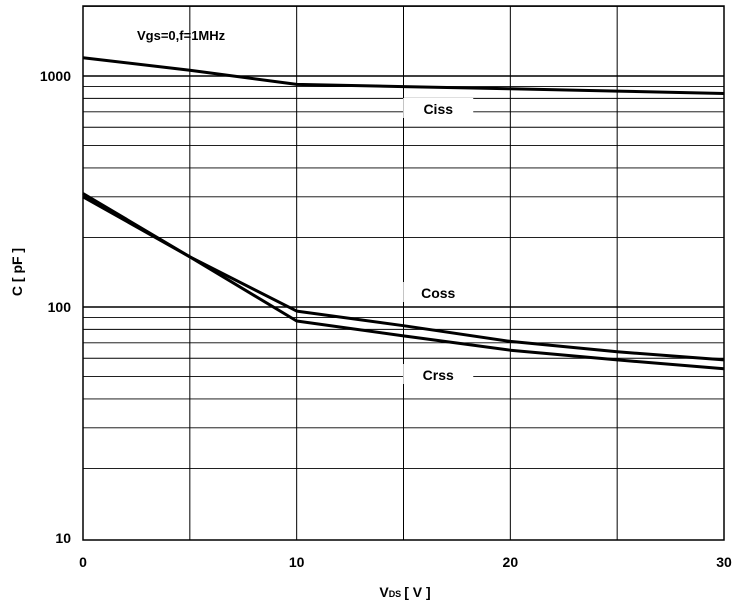 Image resolution: width=734 pixels, height=606 pixels. What do you see at coordinates (60, 307) in the screenshot?
I see `y-tick-label: 100` at bounding box center [60, 307].